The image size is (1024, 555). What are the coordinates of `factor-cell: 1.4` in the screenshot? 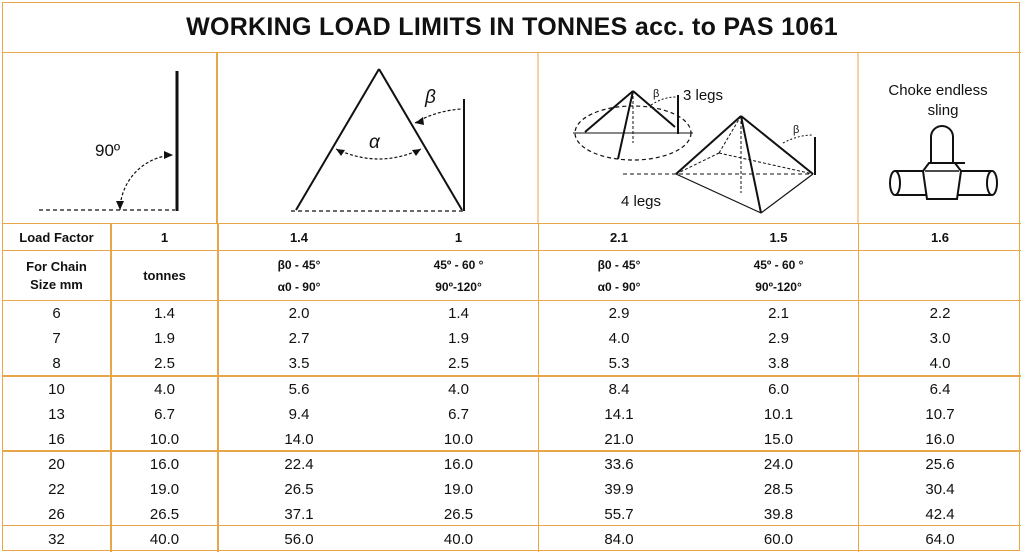 It's located at (299, 237).